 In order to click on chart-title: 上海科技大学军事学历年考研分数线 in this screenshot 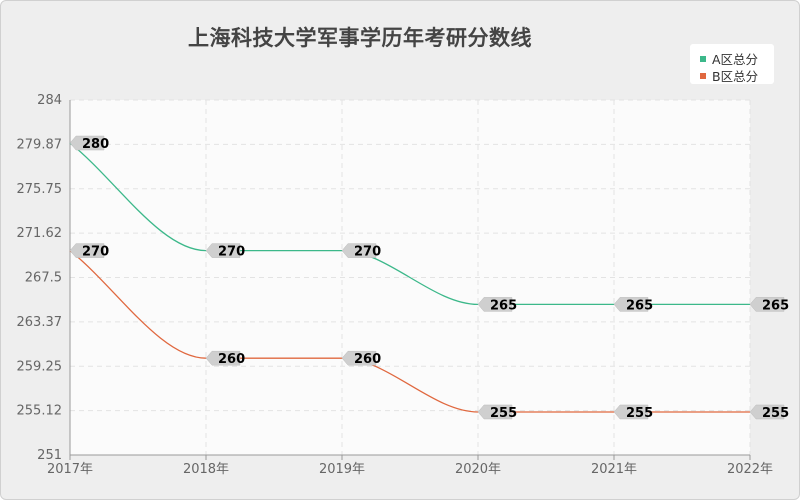, I will do `click(360, 38)`.